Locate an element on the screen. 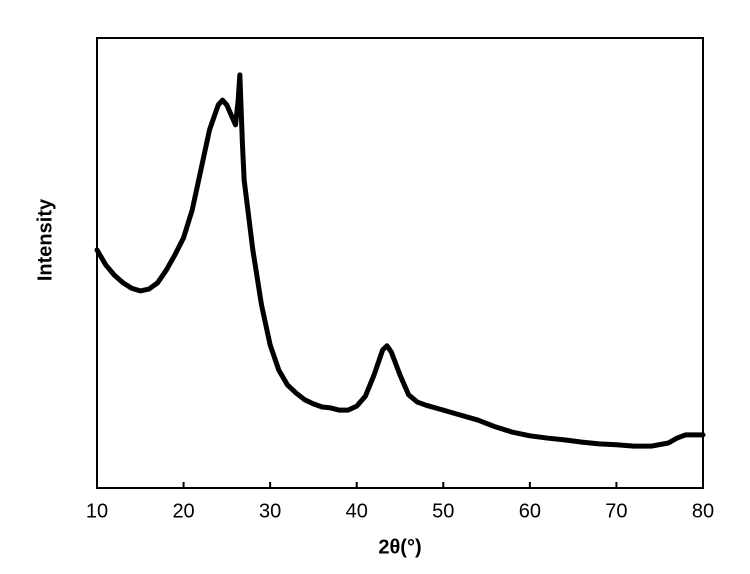 The width and height of the screenshot is (750, 574). x-tick-label: 80 is located at coordinates (703, 511).